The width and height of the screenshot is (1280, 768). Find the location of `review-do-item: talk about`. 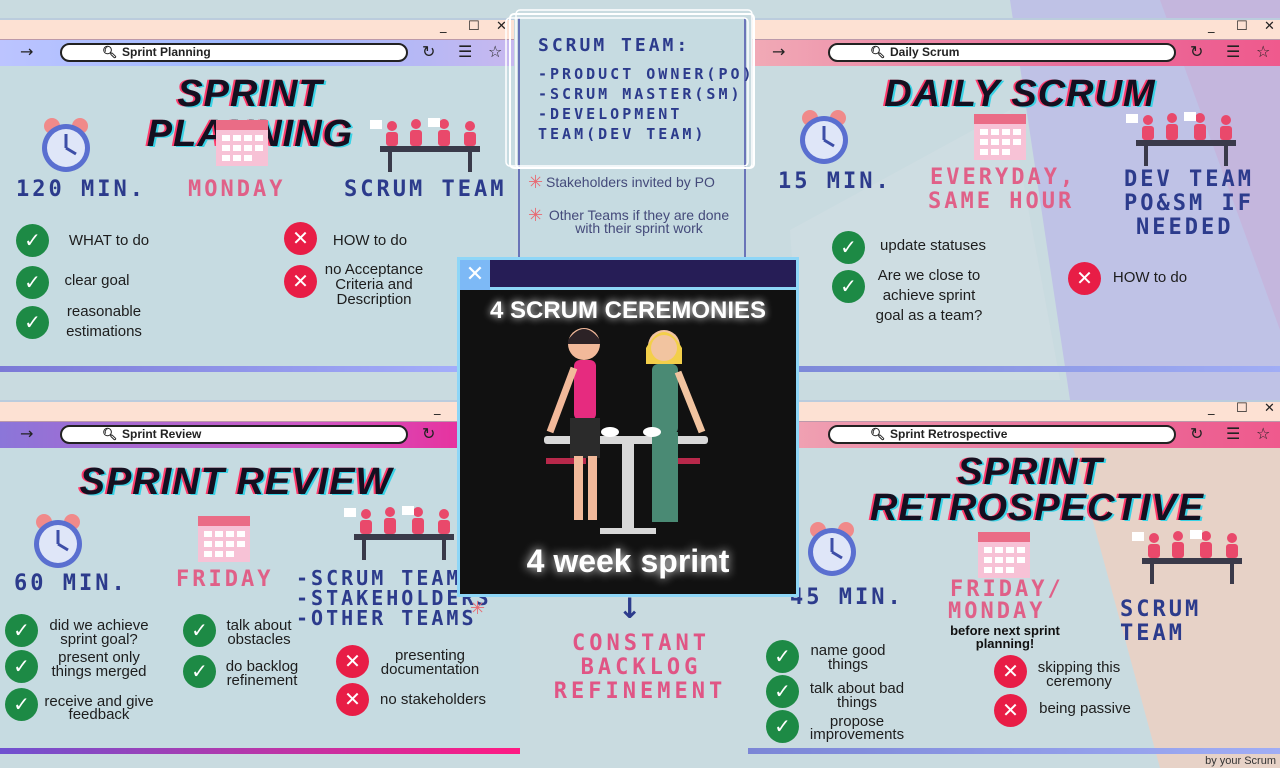

review-do-item: talk about is located at coordinates (259, 625).